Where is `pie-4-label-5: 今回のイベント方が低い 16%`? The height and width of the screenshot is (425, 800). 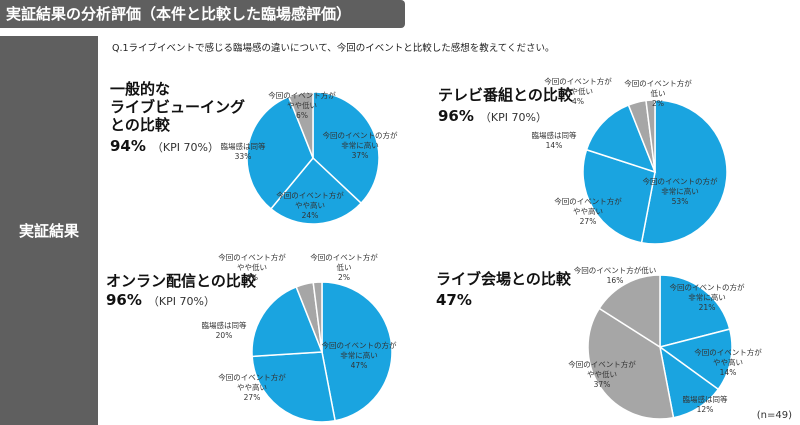 pie-4-label-5: 今回のイベント方が低い 16% is located at coordinates (615, 275).